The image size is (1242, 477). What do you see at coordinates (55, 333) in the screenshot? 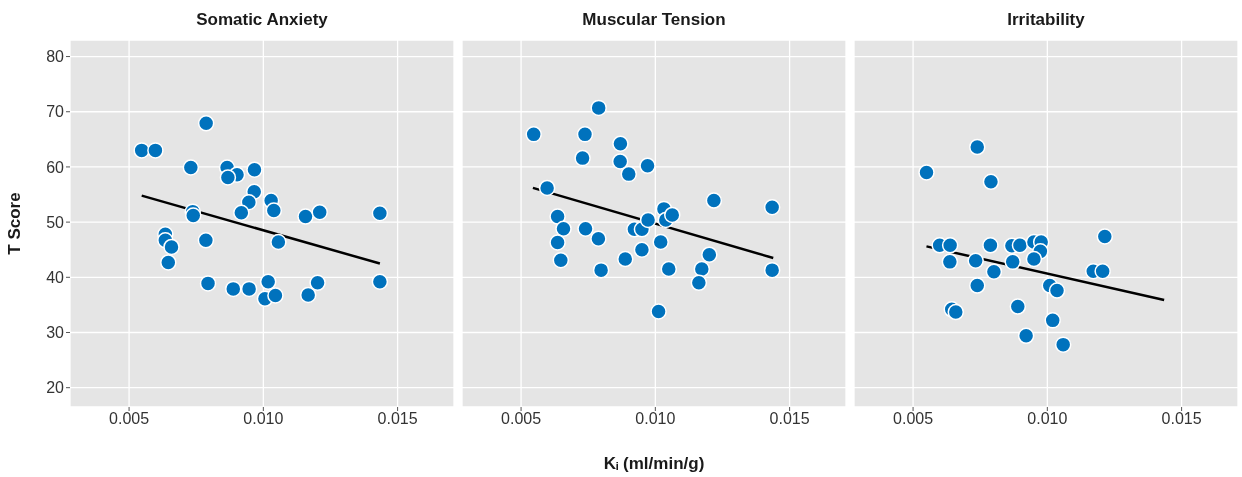
I see `y-tick-label: 30` at bounding box center [55, 333].